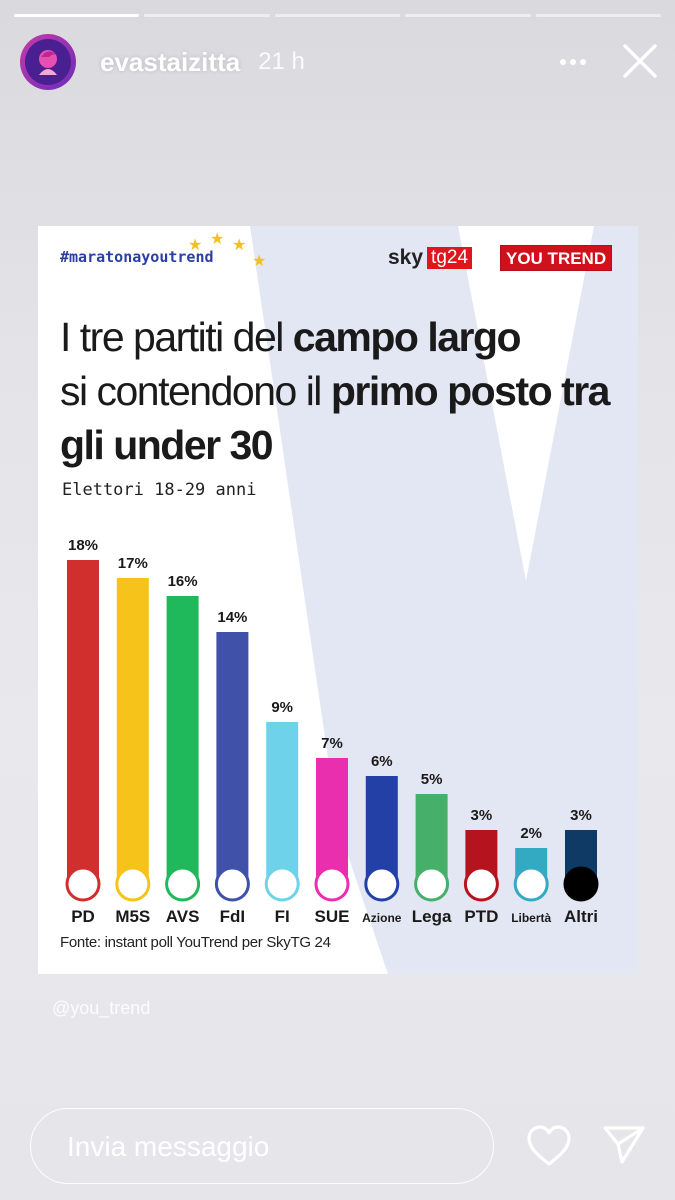 This screenshot has height=1200, width=675. Describe the element at coordinates (335, 418) in the screenshot. I see `title-part-bold: primo posto tra gli under 30` at that location.